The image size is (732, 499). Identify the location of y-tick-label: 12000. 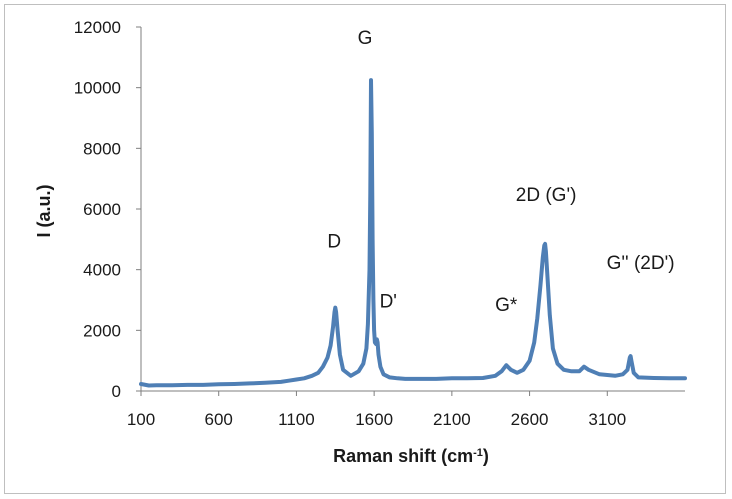
(97, 27).